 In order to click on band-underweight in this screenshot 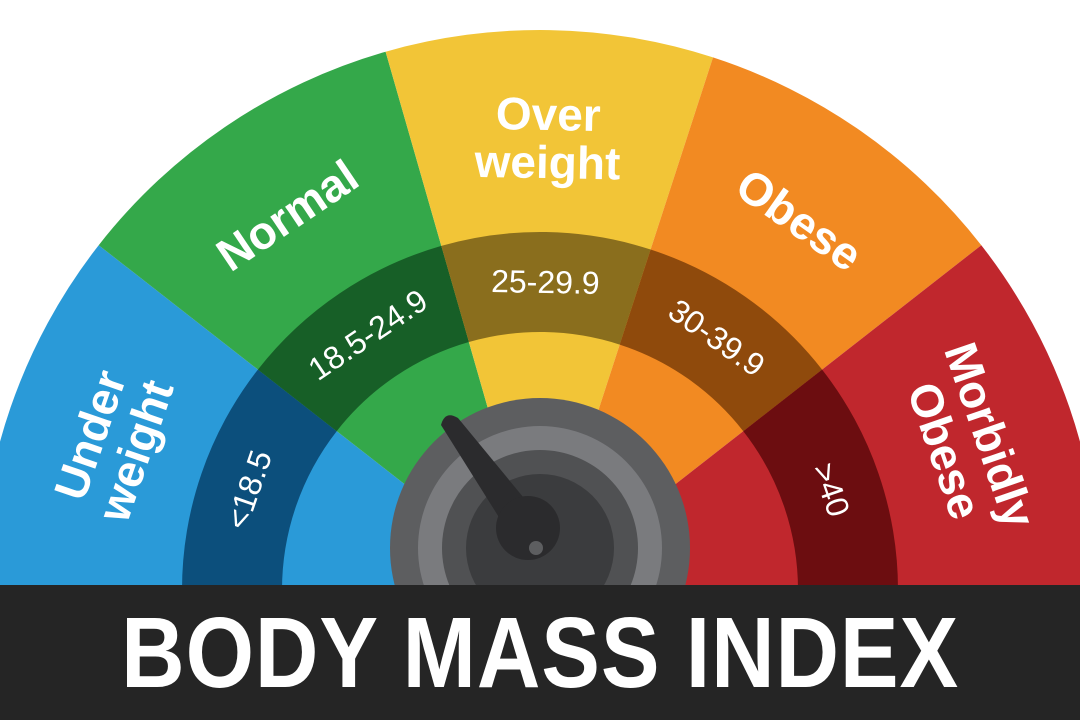, I will do `click(259, 479)`.